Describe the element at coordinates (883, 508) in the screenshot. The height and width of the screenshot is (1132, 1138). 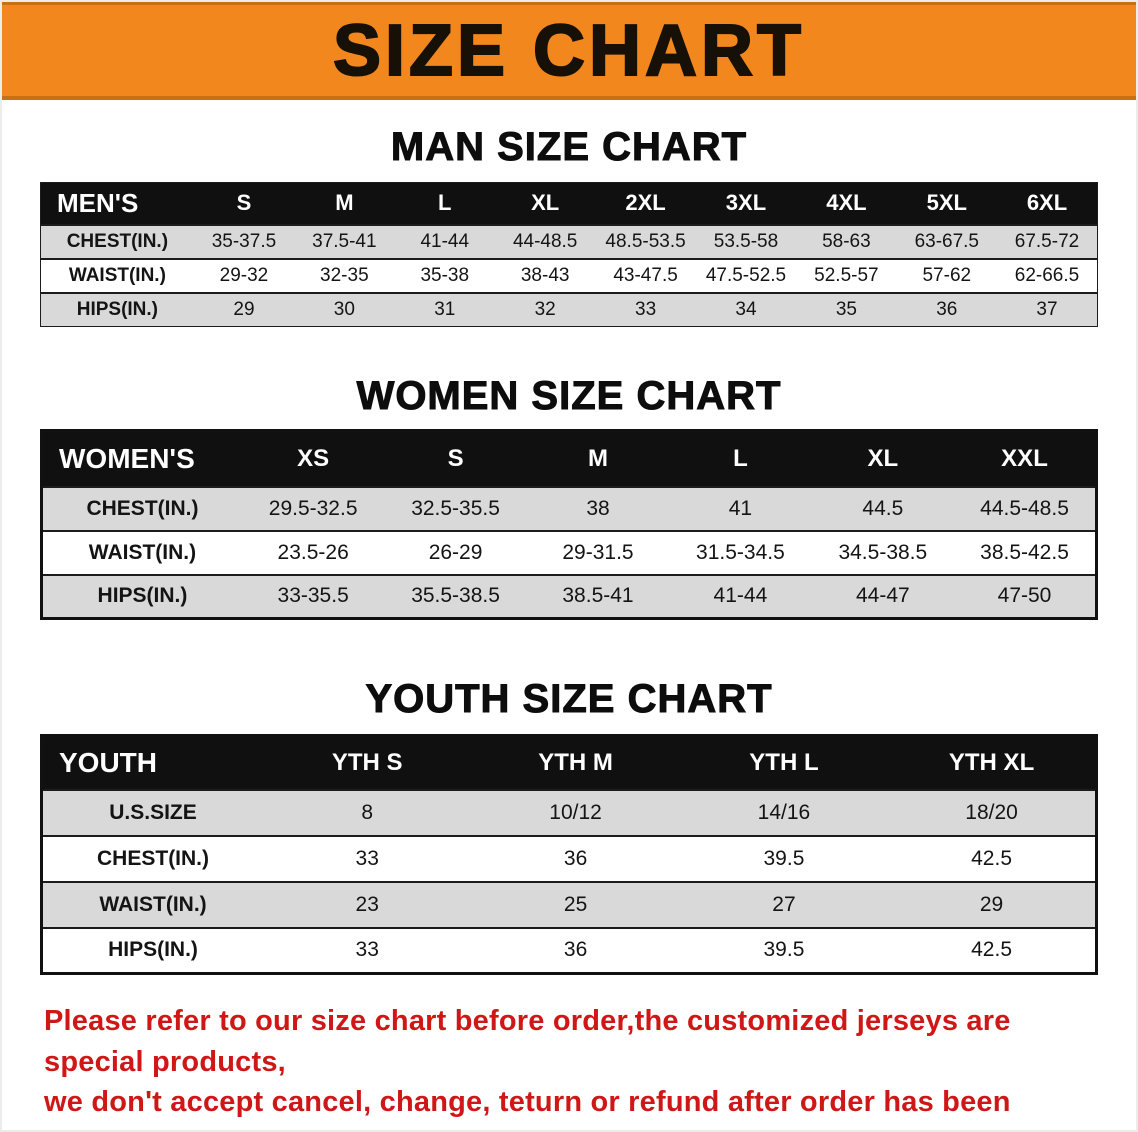
I see `size-value: 44.5` at that location.